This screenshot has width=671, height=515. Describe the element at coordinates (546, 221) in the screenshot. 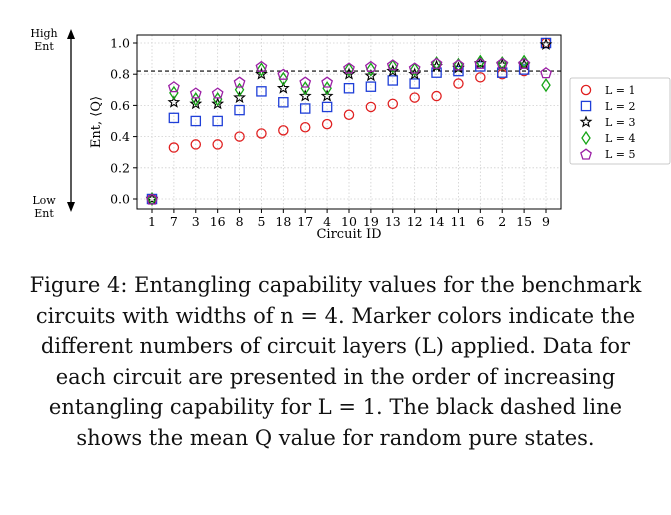

I see `x-tick-label: 9` at that location.